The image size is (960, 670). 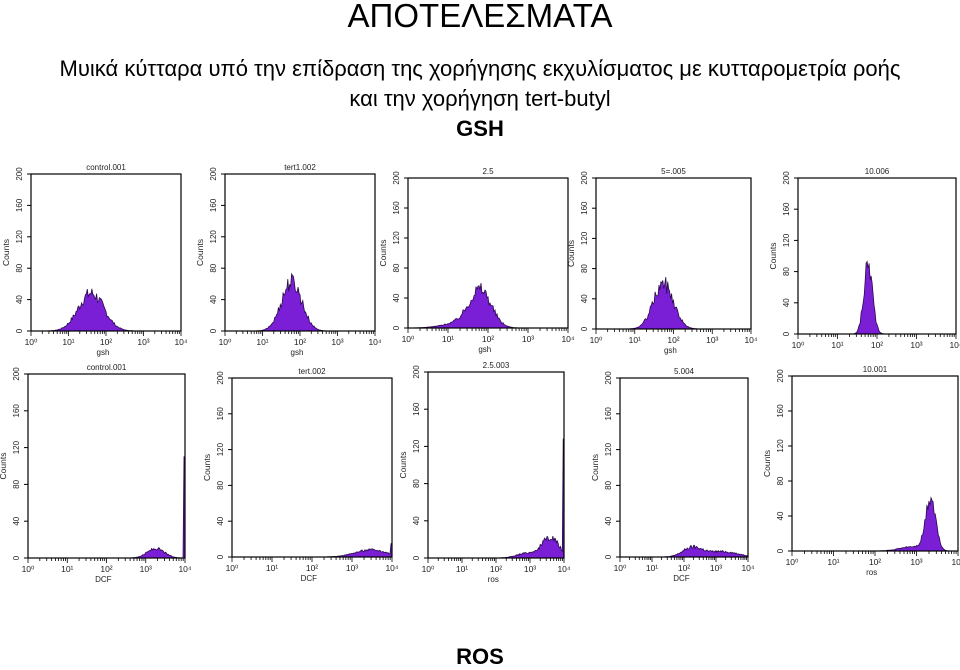 I want to click on panel-title: tert.002, so click(x=312, y=371).